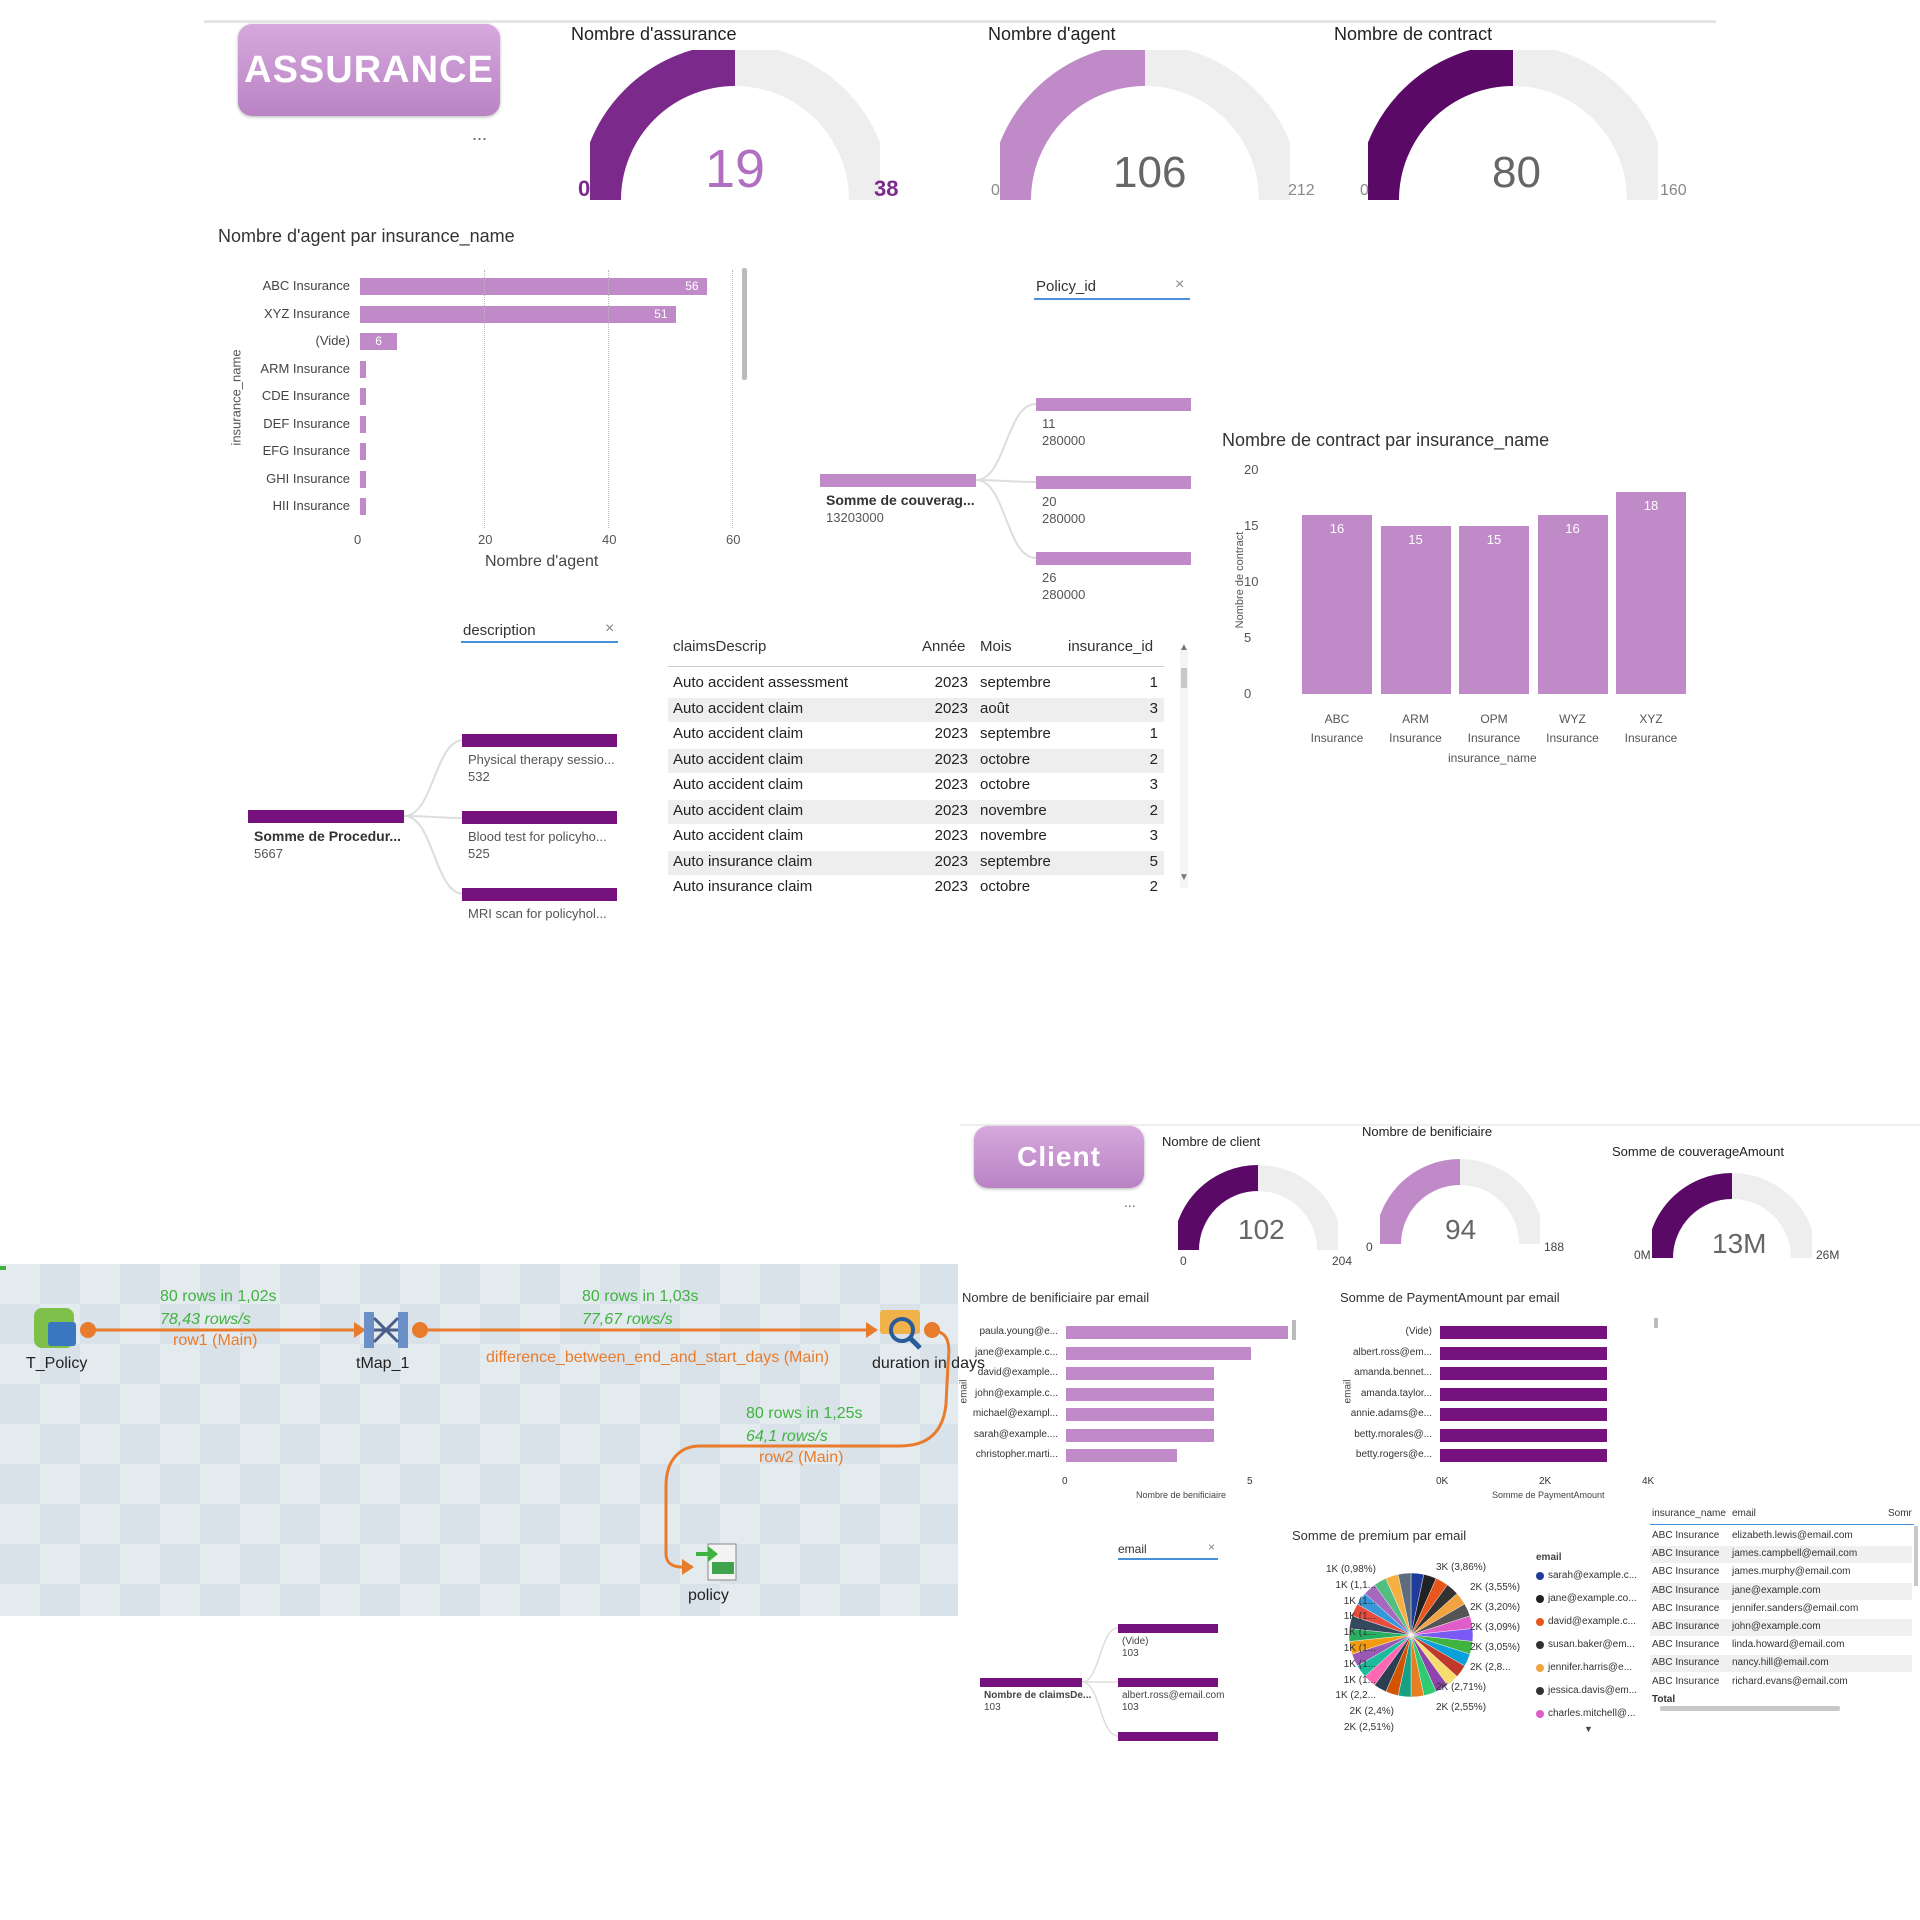 The image size is (1920, 1920). Describe the element at coordinates (1744, 1513) in the screenshot. I see `column-header: email` at that location.